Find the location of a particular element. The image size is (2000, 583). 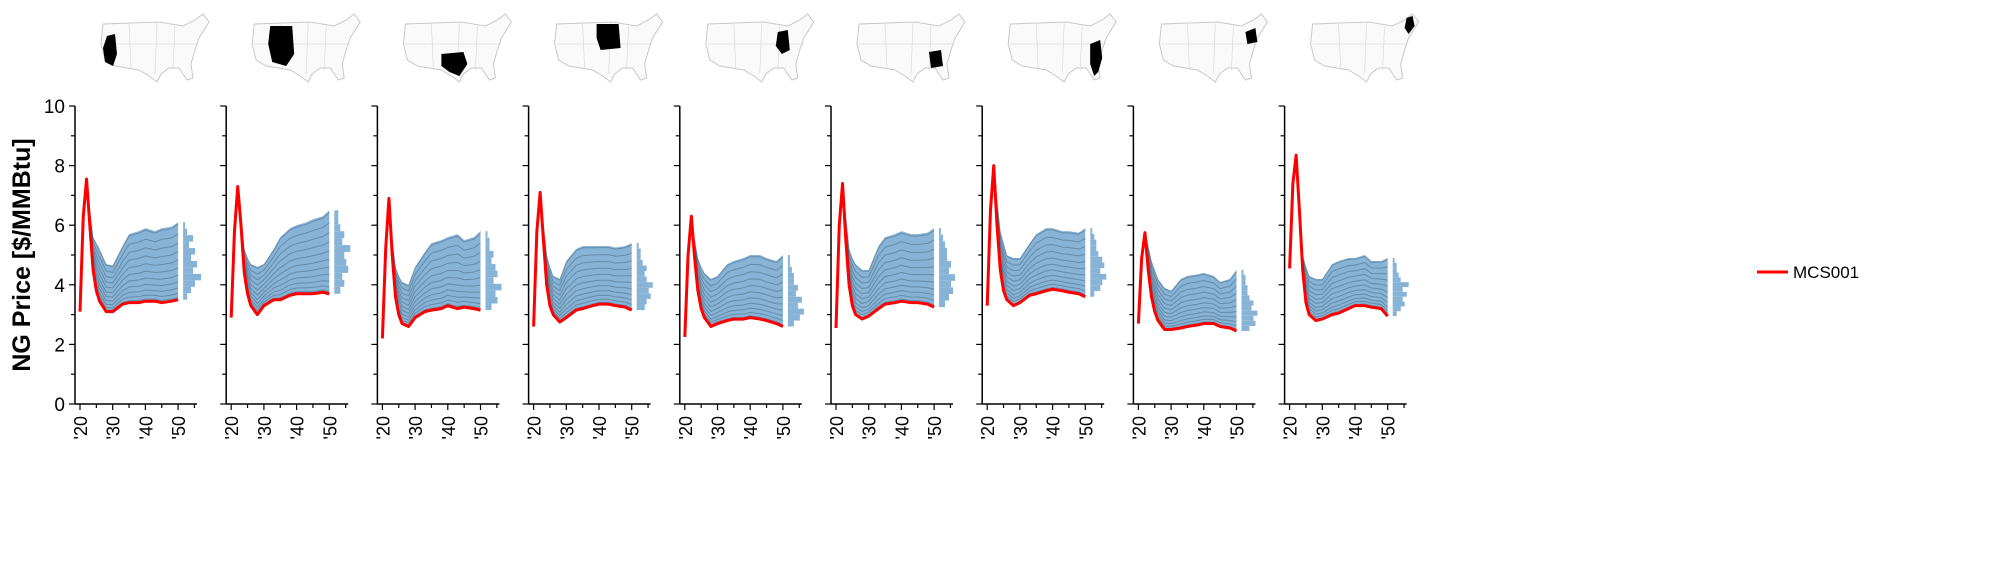

panel-9: '20 '30 '40 '50 is located at coordinates (1349, 226).